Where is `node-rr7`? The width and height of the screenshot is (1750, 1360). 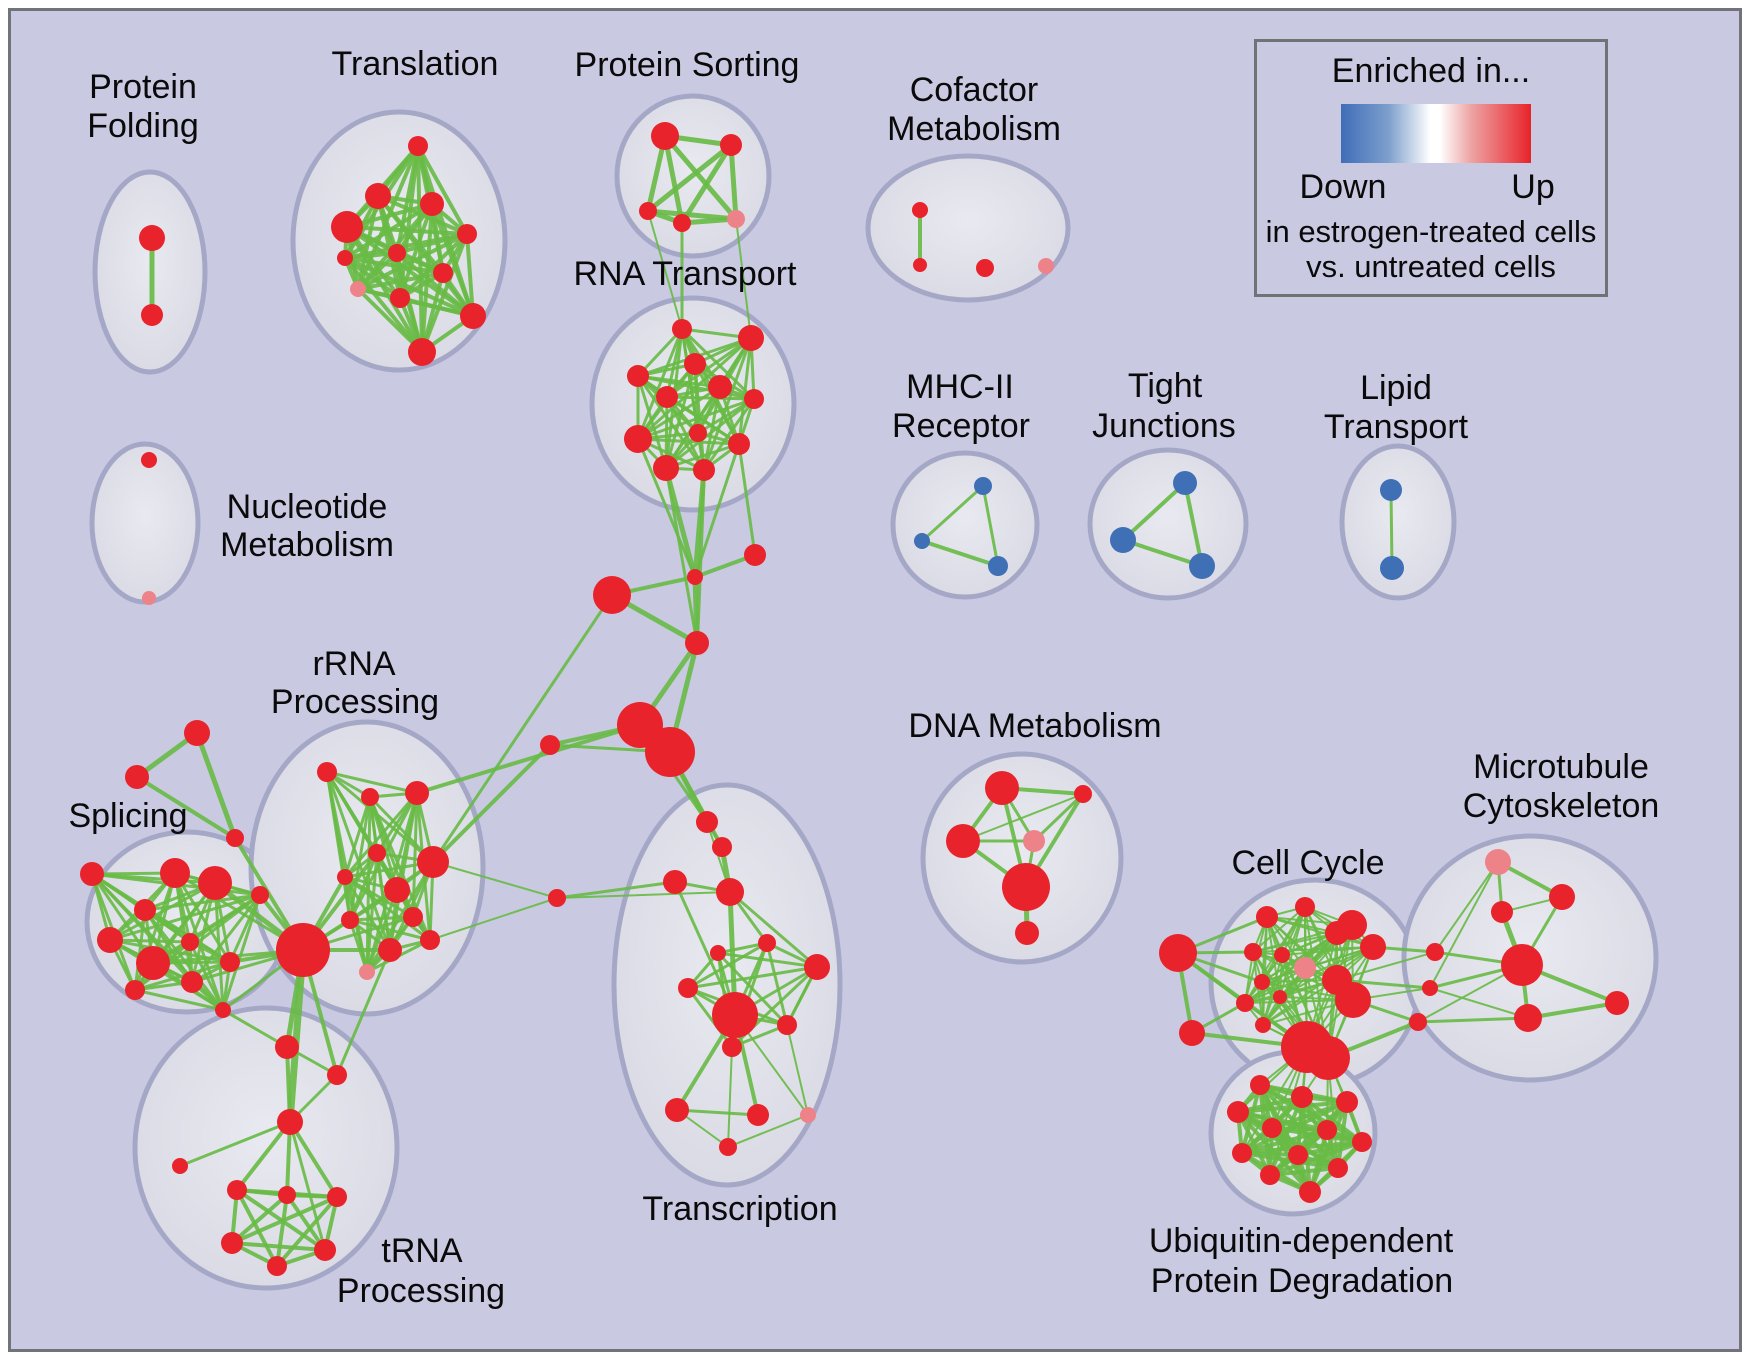
node-rr7 is located at coordinates (433, 862).